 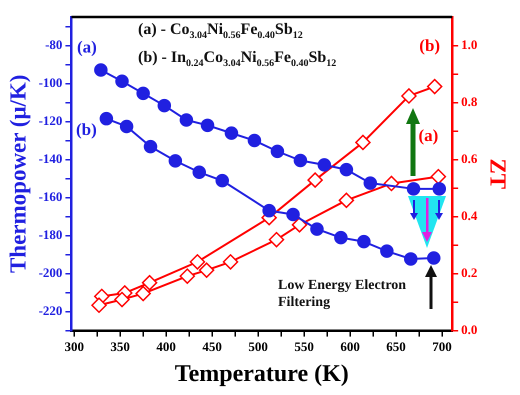 I want to click on y-tick-label: -100, so click(x=50, y=82).